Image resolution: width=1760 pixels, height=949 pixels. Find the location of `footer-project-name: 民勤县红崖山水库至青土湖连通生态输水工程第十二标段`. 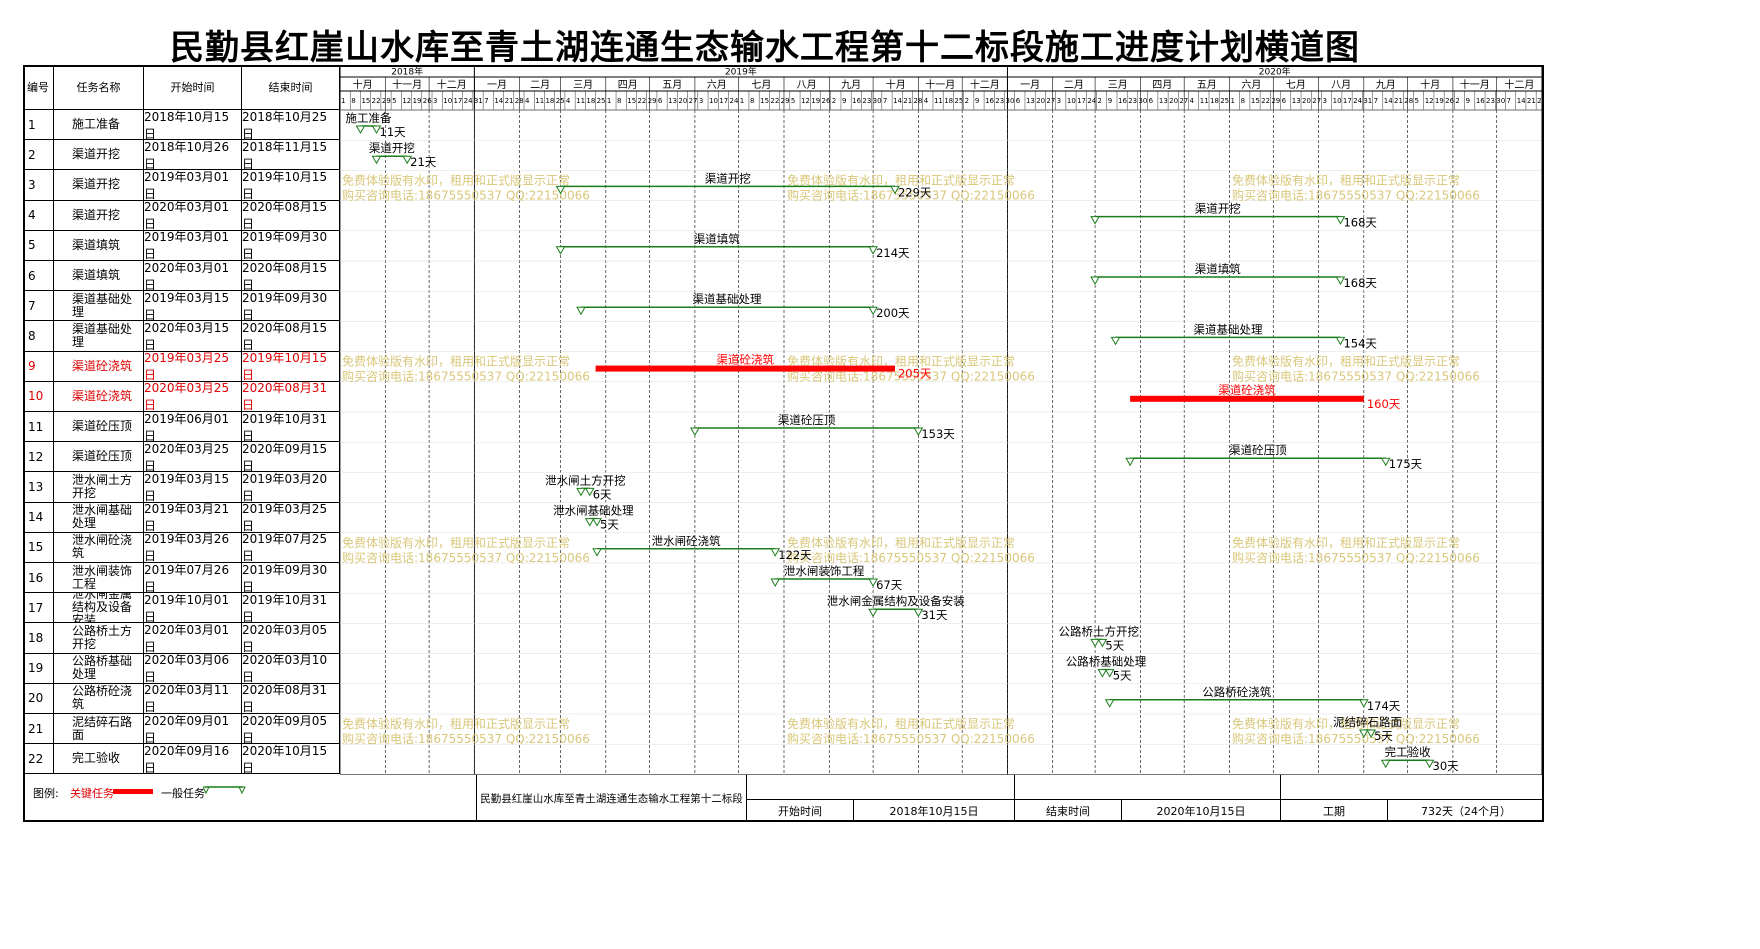

footer-project-name: 民勤县红崖山水库至青土湖连通生态输水工程第十二标段 is located at coordinates (611, 798).